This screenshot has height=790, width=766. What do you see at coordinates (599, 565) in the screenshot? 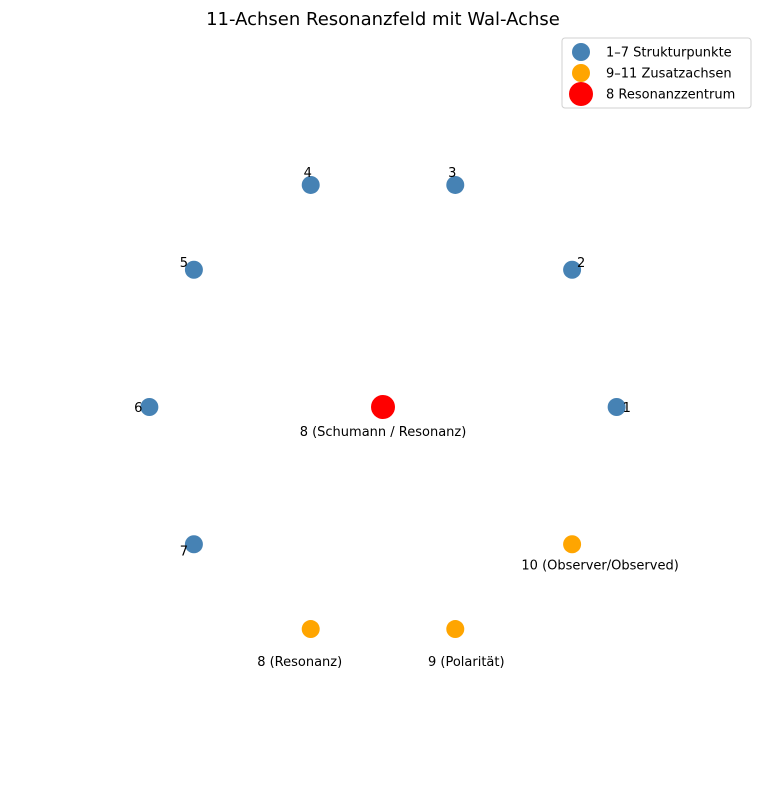
I see `zusatz-label-3: 10 (Observer/Observed)` at bounding box center [599, 565].